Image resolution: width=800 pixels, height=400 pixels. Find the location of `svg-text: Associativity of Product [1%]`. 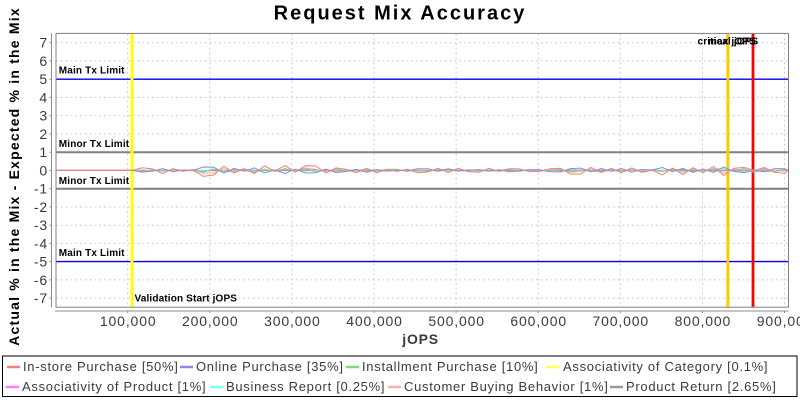

svg-text: Associativity of Product [1%] is located at coordinates (114, 386).